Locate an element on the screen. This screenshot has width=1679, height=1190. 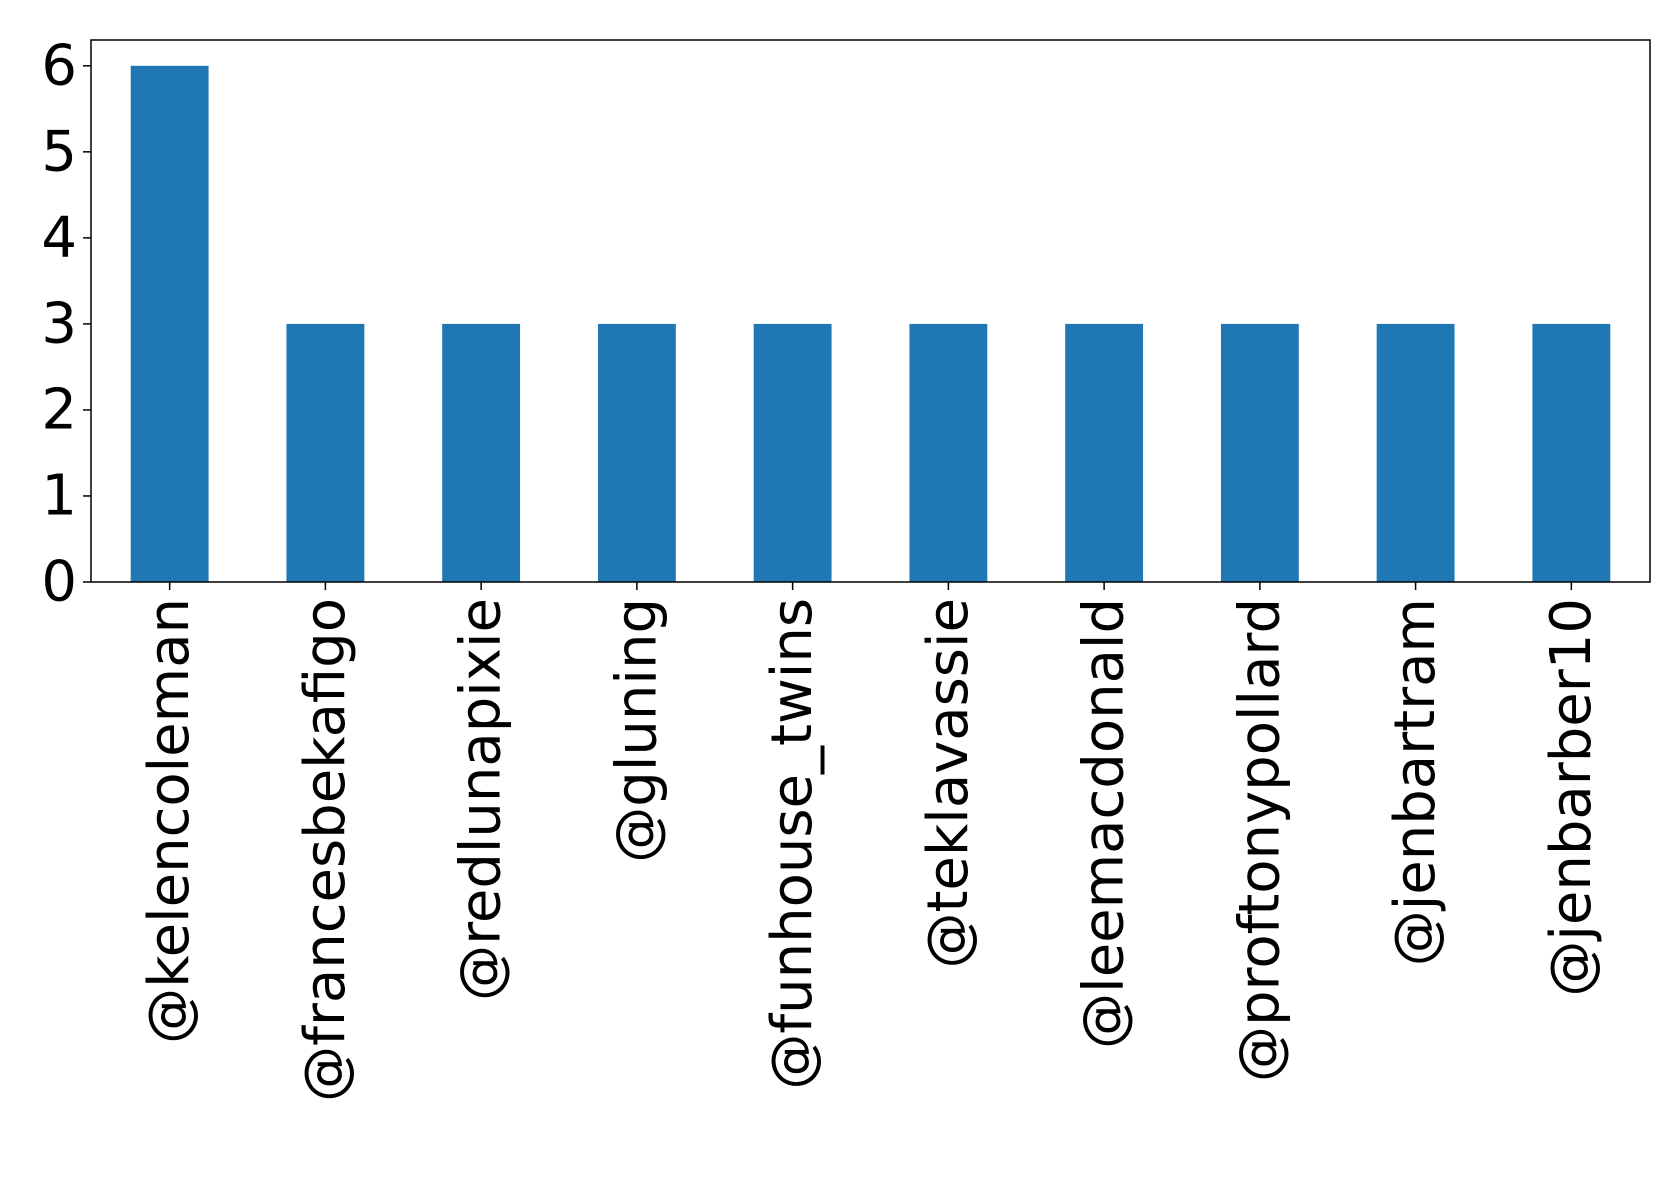
y-tick-label: 3 is located at coordinates (59, 323).